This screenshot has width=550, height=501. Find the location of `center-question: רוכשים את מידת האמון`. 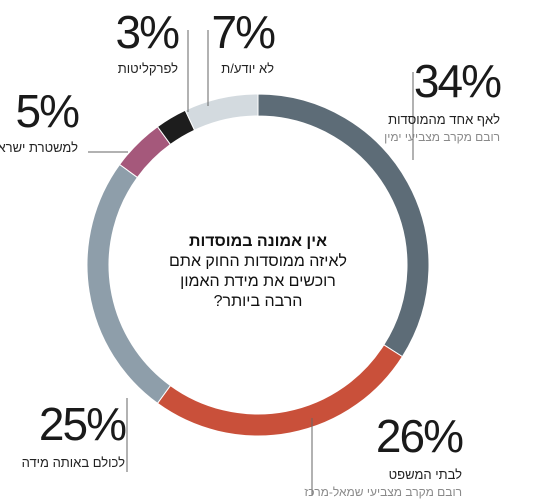

center-question: רוכשים את מידת האמון is located at coordinates (258, 281).